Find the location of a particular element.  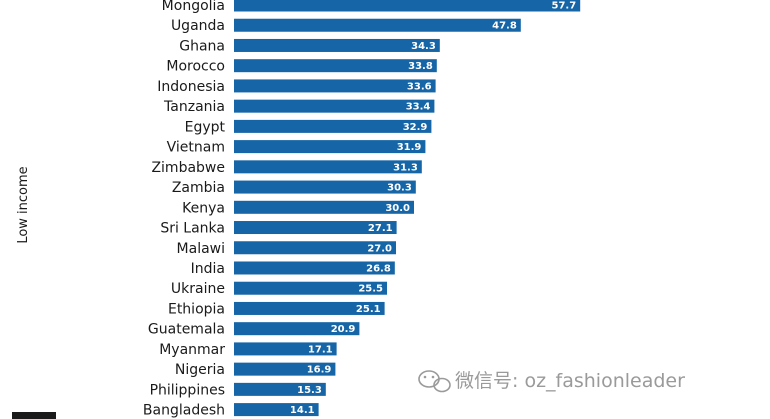

value-label-mongolia: 57.7 is located at coordinates (564, 6).